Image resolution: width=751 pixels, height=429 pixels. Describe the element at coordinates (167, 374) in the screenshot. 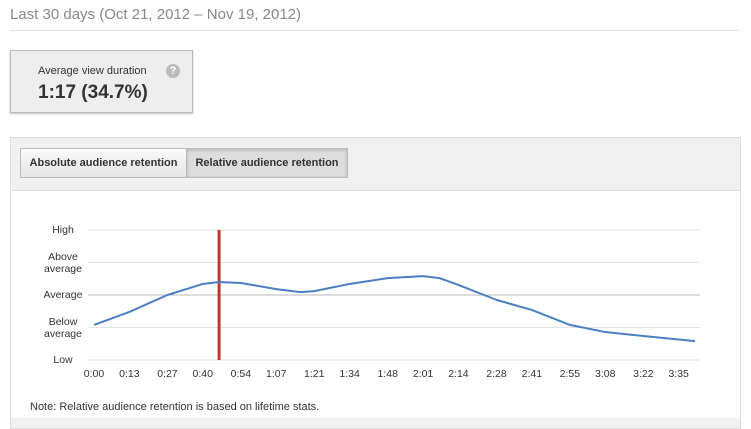

I see `x-tick-label: 0:27` at that location.